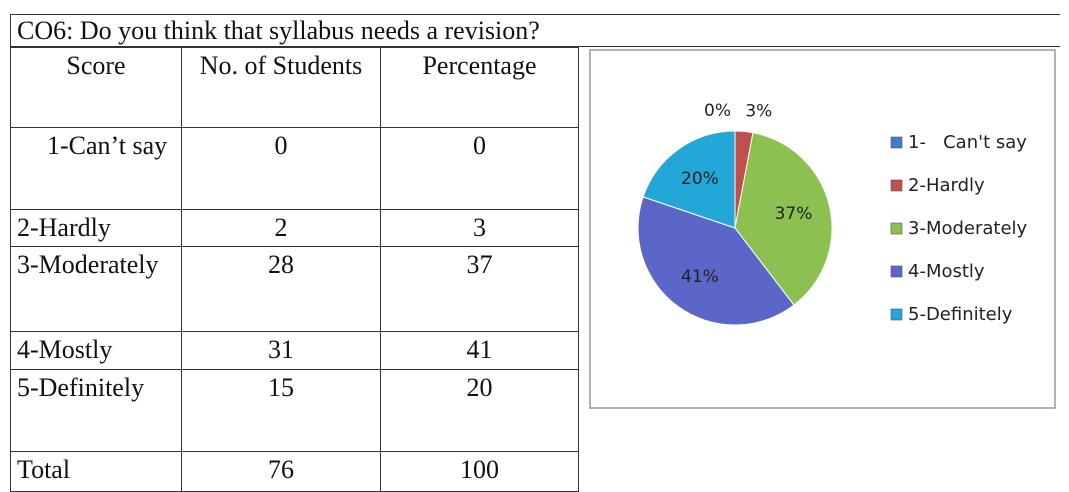 Image resolution: width=1069 pixels, height=492 pixels. I want to click on pie-label: 37%, so click(794, 214).